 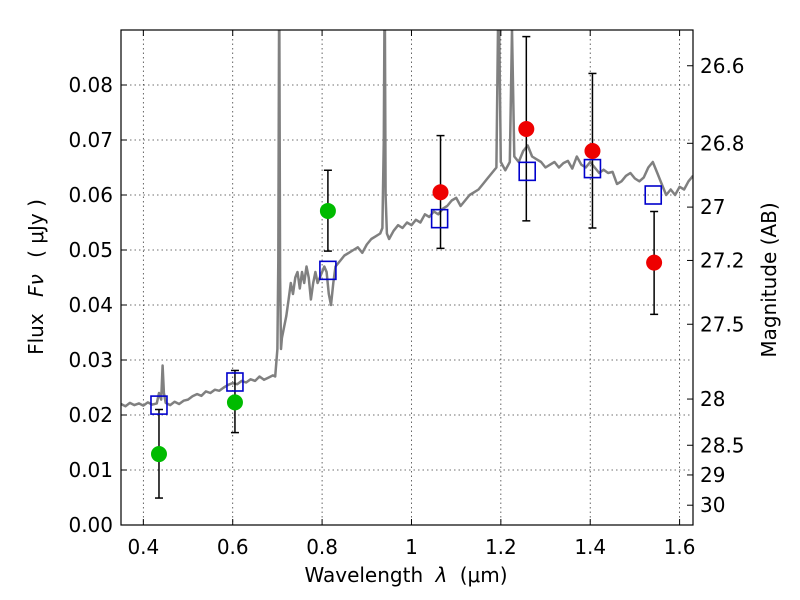 What do you see at coordinates (769, 279) in the screenshot?
I see `right-axis-label: Magnitude (AB)` at bounding box center [769, 279].